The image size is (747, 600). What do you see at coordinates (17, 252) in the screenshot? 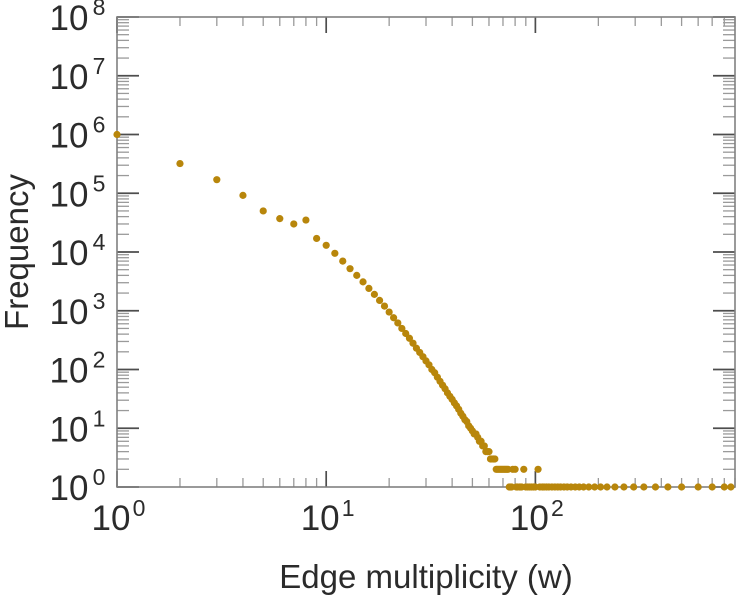
I see `y-axis-title: Frequency` at bounding box center [17, 252].